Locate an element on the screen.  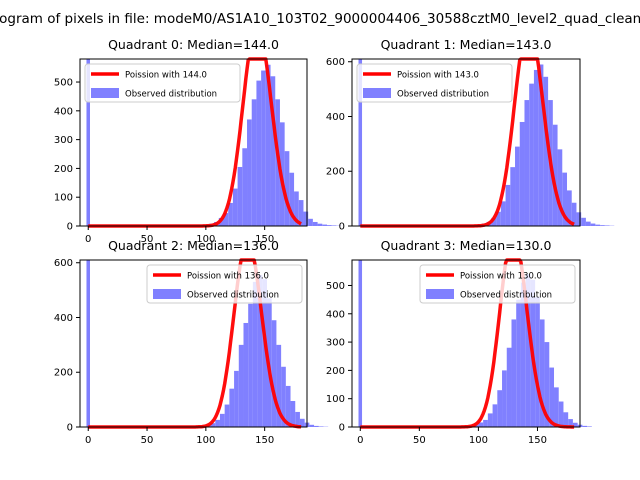
panel-title: Quadrant 2: Median=136.0 is located at coordinates (193, 245).